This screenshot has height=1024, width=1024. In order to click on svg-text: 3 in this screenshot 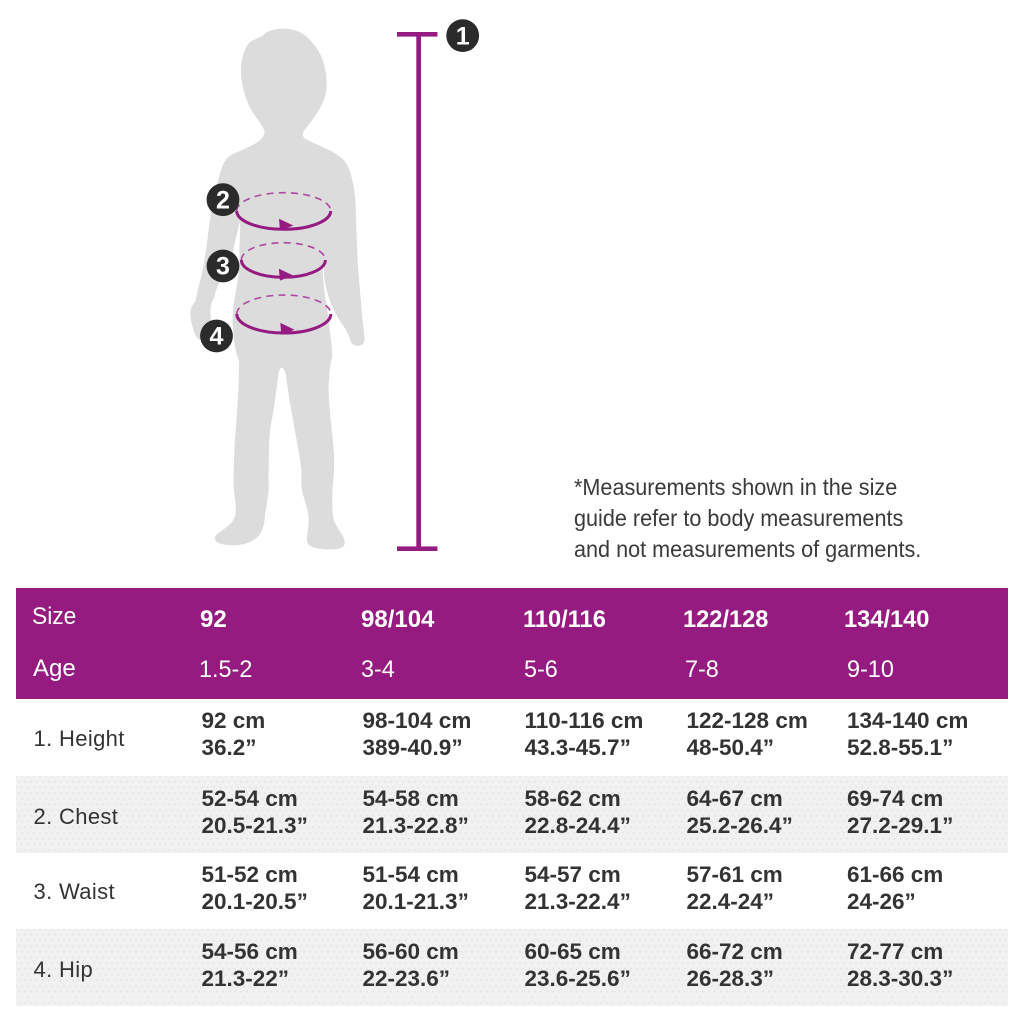, I will do `click(223, 267)`.